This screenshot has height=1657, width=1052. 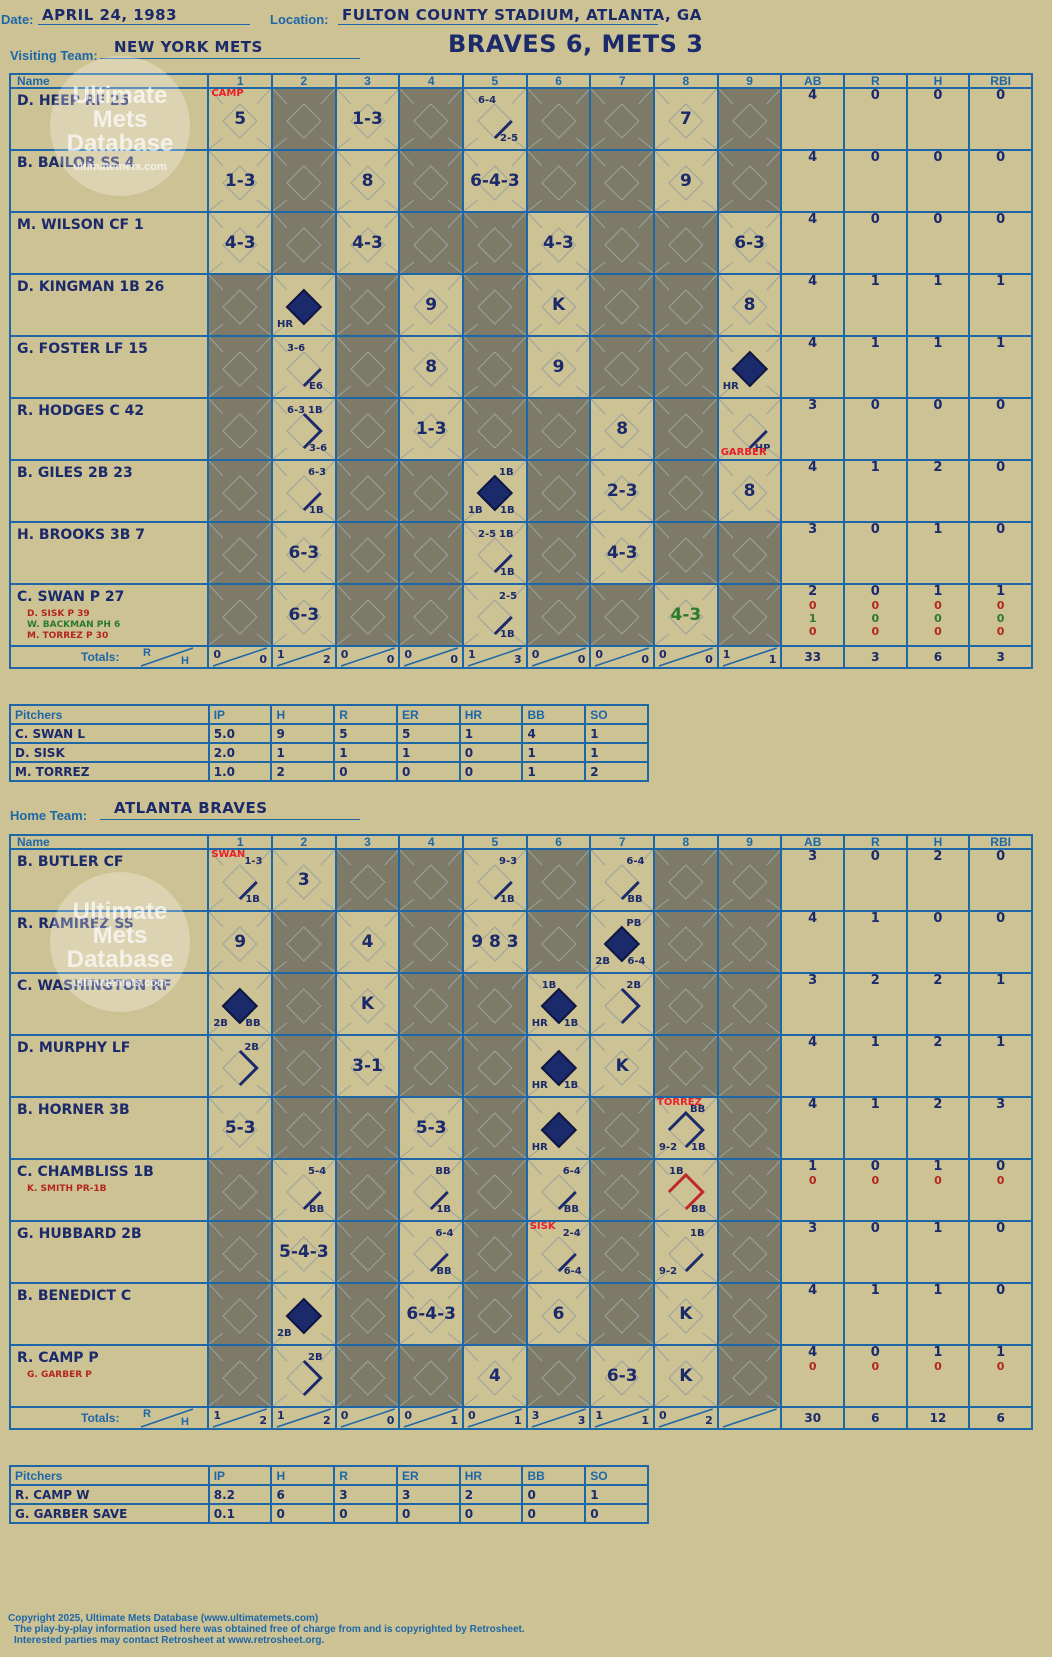 What do you see at coordinates (240, 181) in the screenshot?
I see `play-result: 1-3` at bounding box center [240, 181].